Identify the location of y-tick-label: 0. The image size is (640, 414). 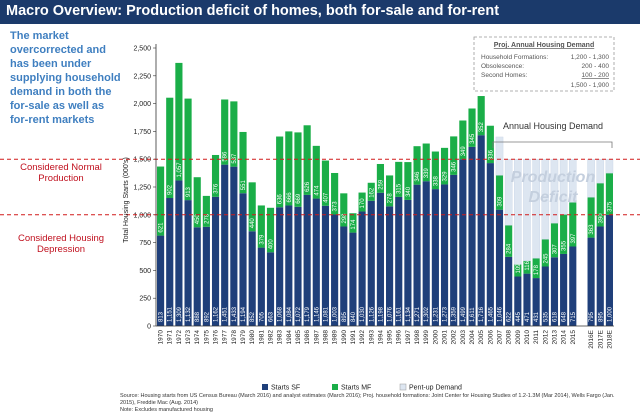
(149, 327).